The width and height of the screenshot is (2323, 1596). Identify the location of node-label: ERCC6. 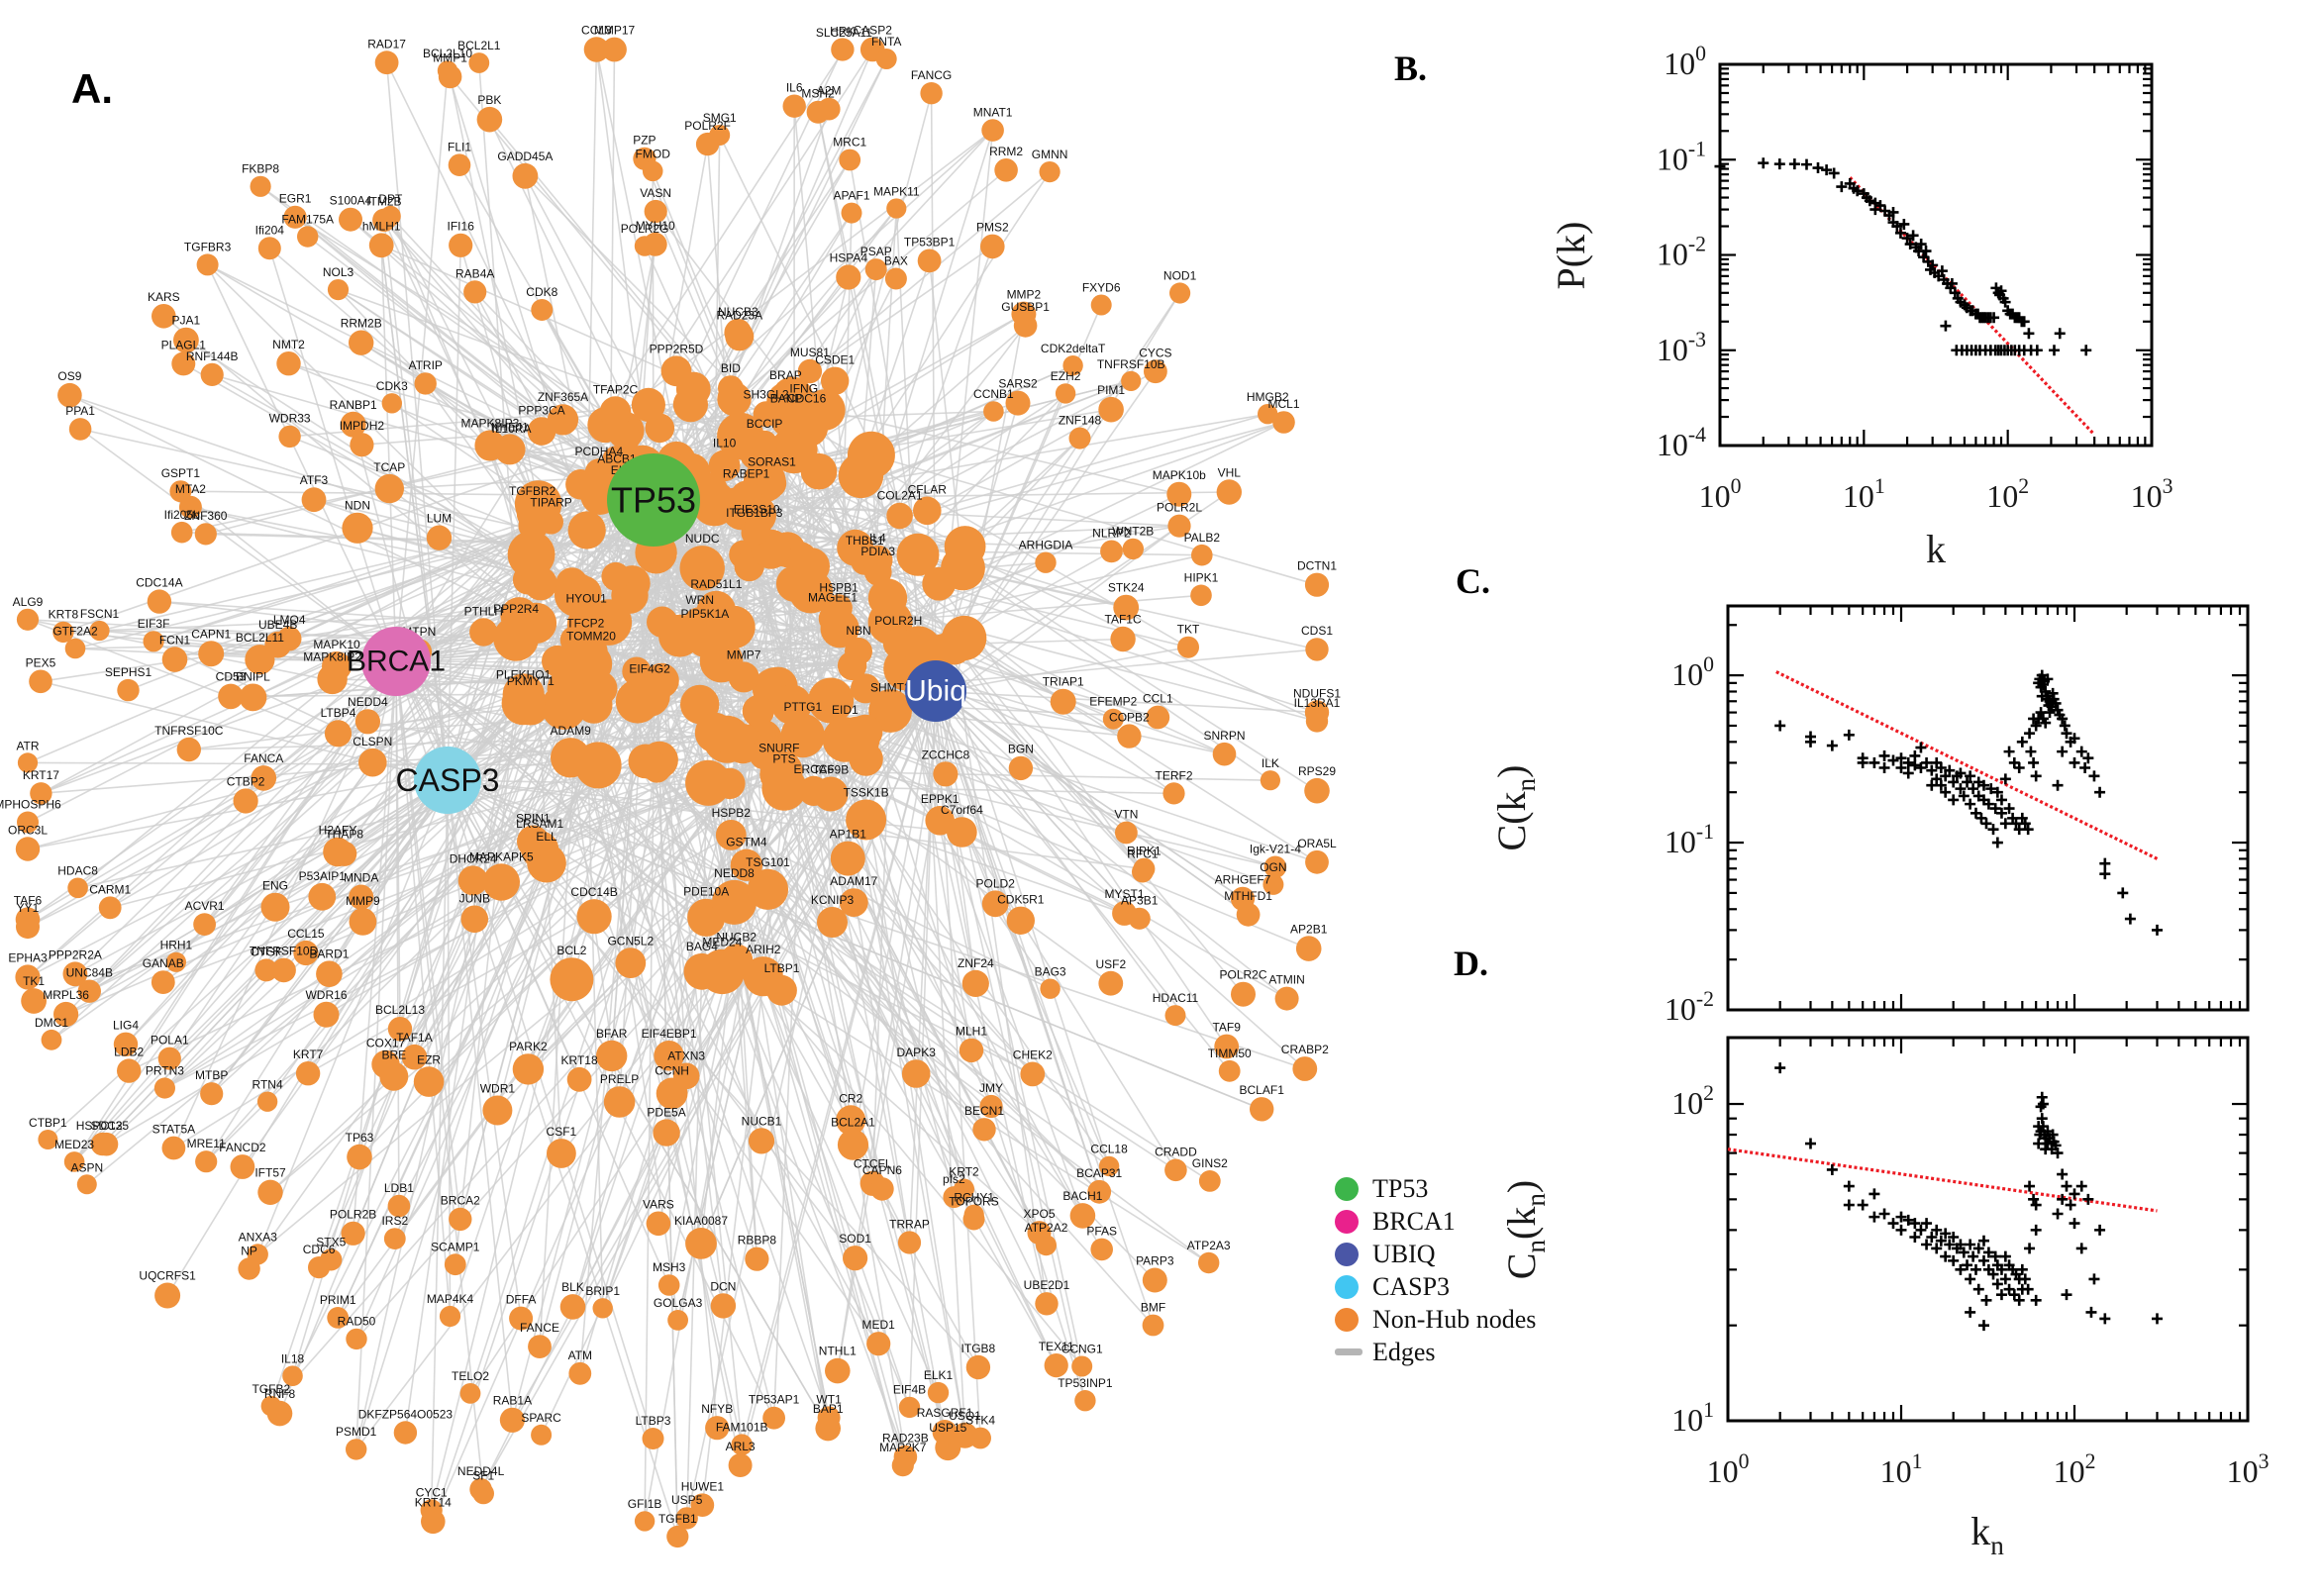
(814, 769).